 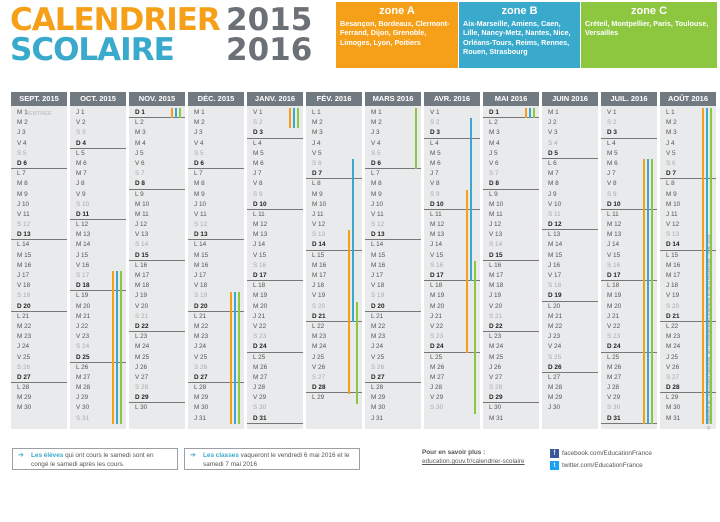 I want to click on twitter-url: twitter.com/EducationFrance, so click(x=602, y=466).